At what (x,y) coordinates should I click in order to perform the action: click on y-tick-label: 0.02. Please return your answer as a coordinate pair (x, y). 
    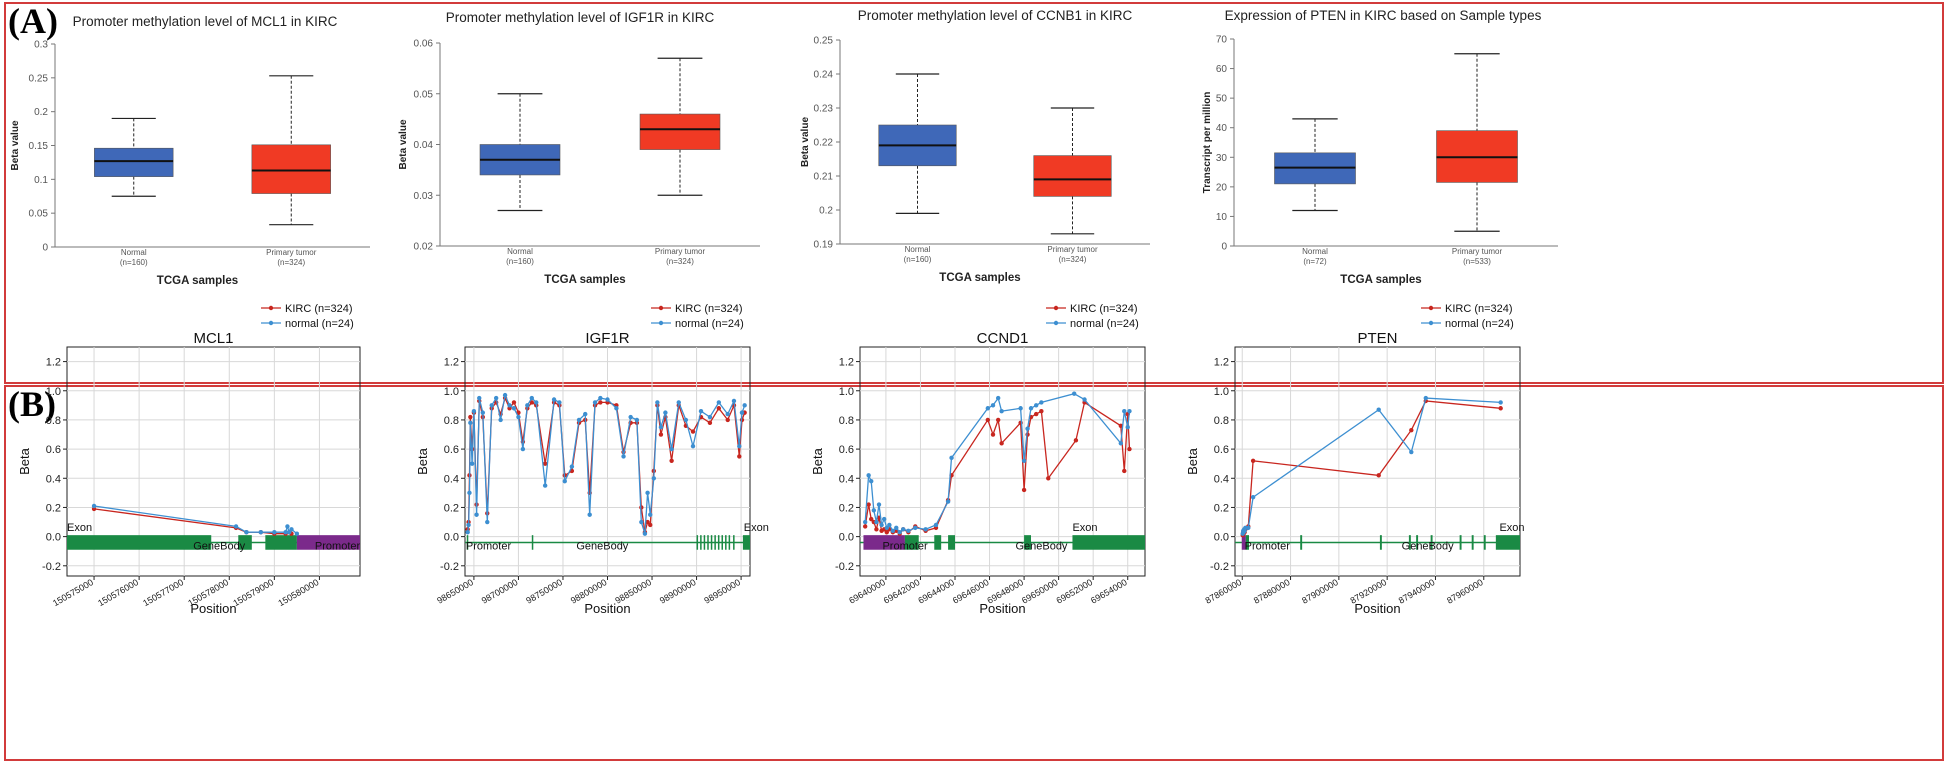
    Looking at the image, I should click on (424, 247).